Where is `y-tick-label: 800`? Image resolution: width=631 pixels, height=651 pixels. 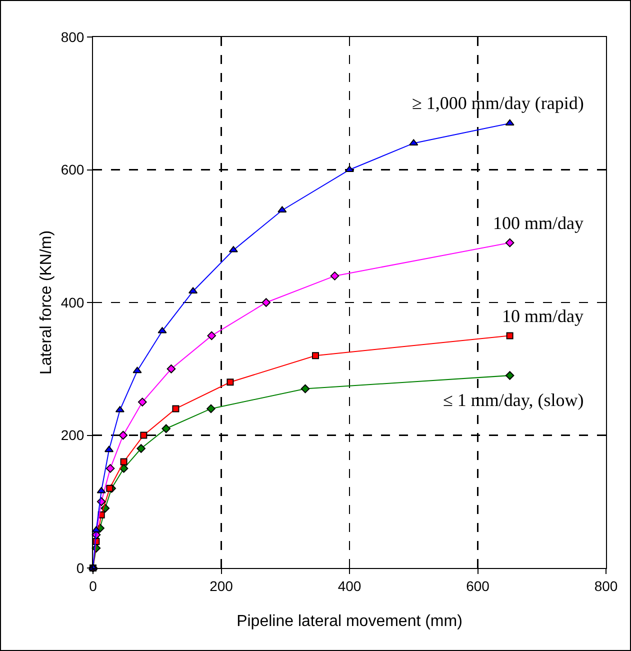
y-tick-label: 800 is located at coordinates (72, 36).